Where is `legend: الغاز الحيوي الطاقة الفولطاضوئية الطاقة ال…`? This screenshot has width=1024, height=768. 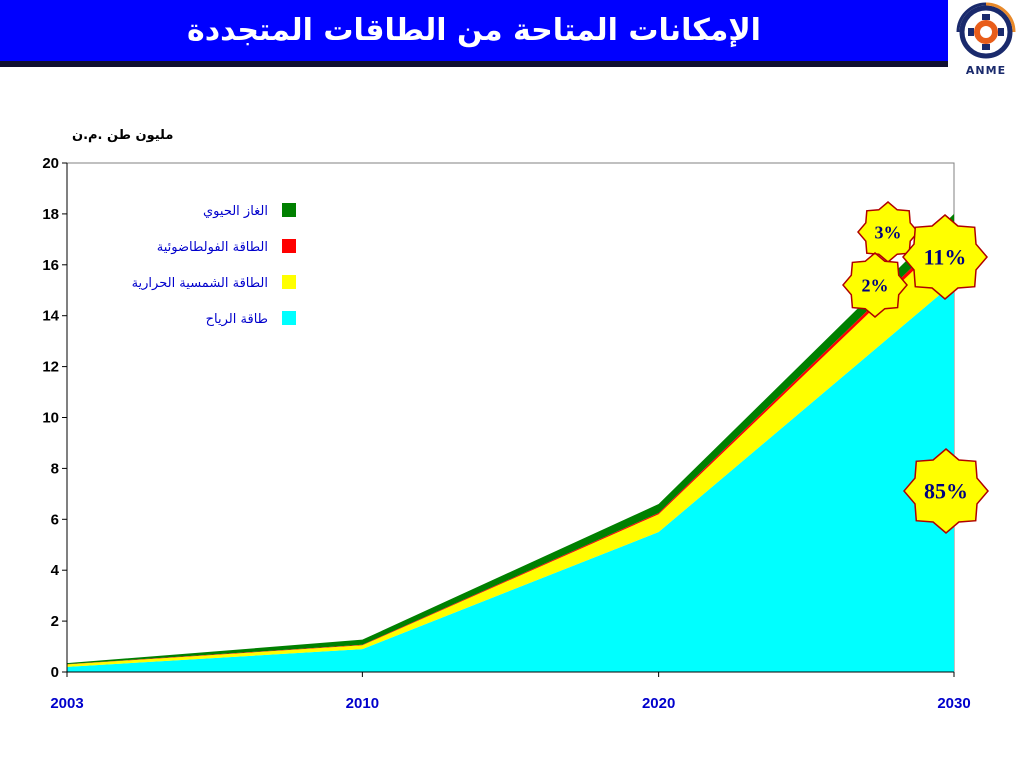
legend: الغاز الحيوي الطاقة الفولطاضوئية الطاقة ال… is located at coordinates (214, 265).